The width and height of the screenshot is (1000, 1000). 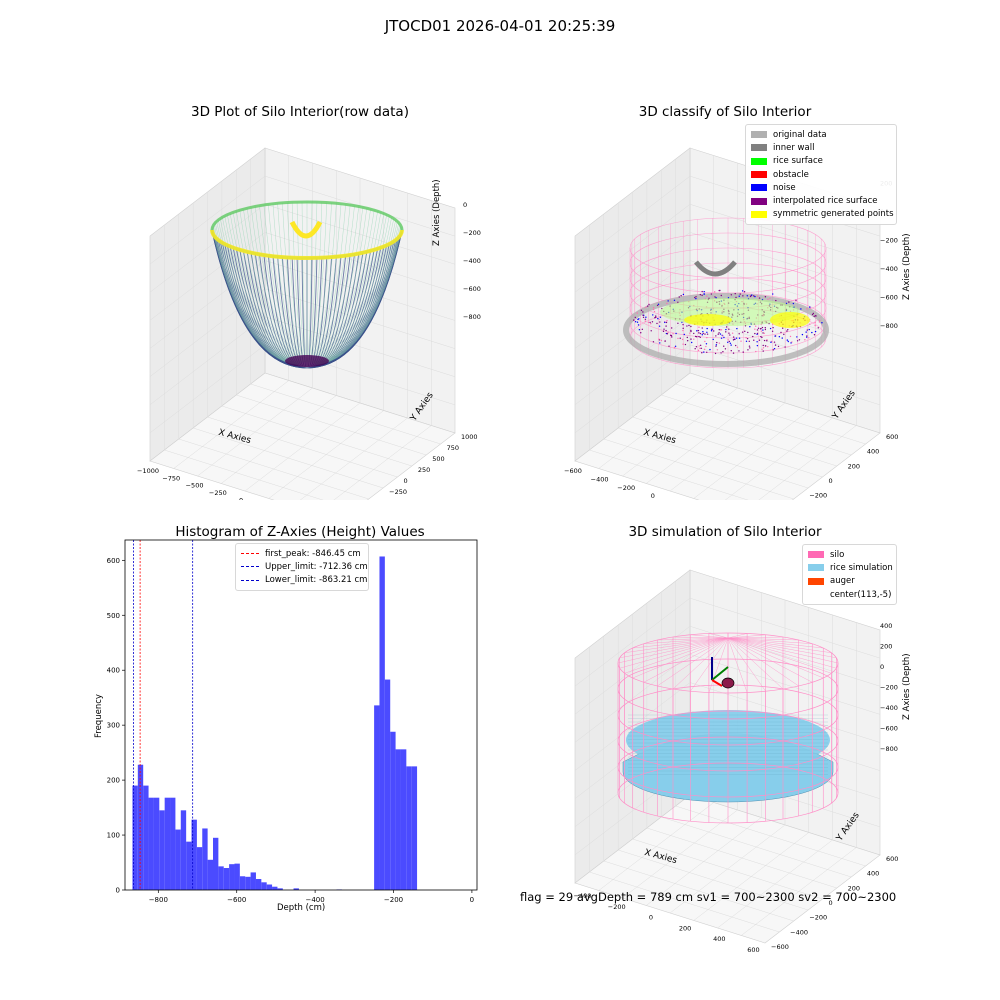 I want to click on classify-points, so click(x=726, y=293).